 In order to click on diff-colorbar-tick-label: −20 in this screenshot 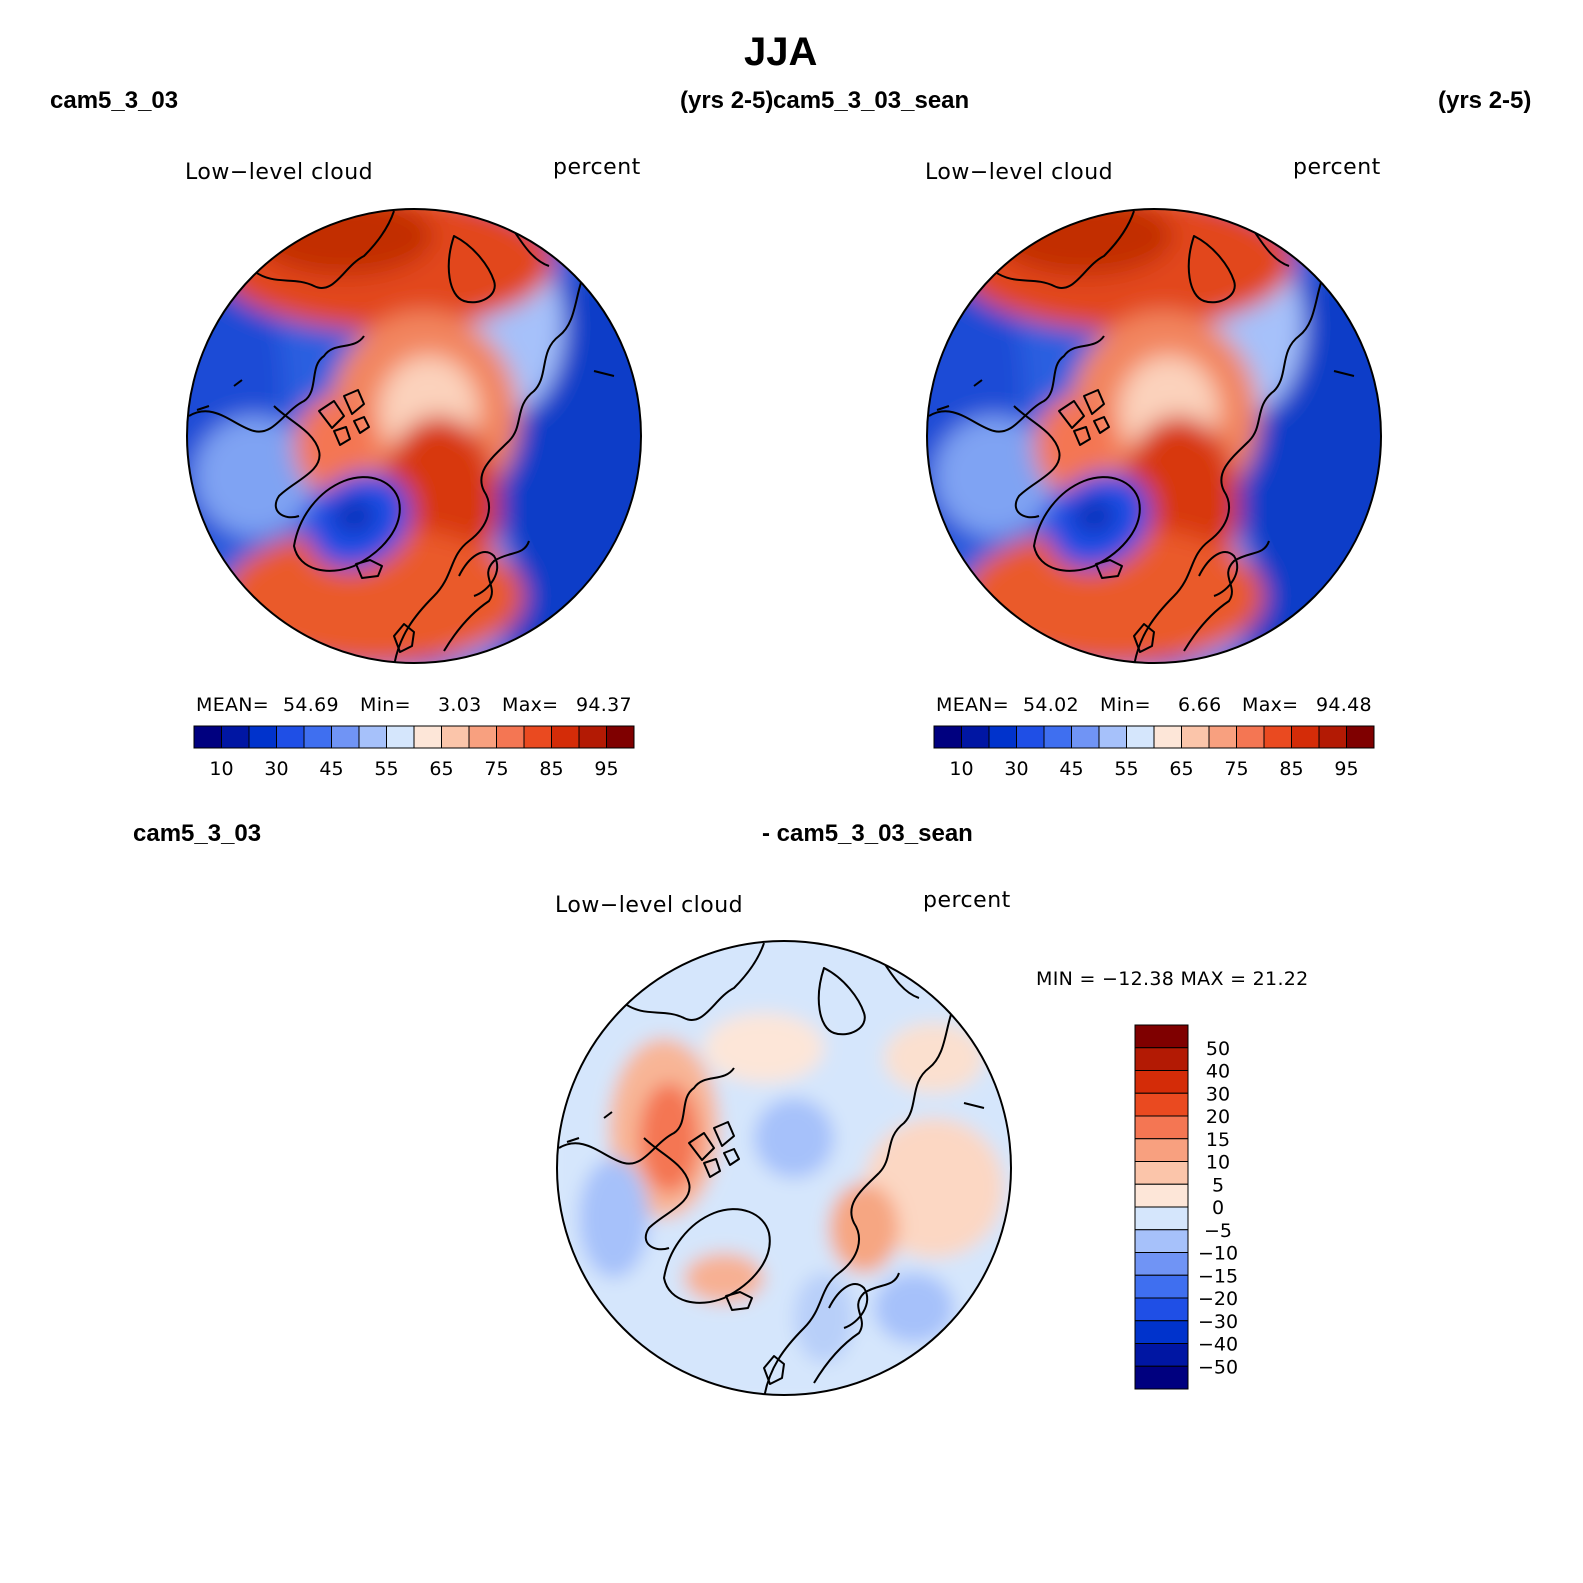, I will do `click(1218, 1299)`.